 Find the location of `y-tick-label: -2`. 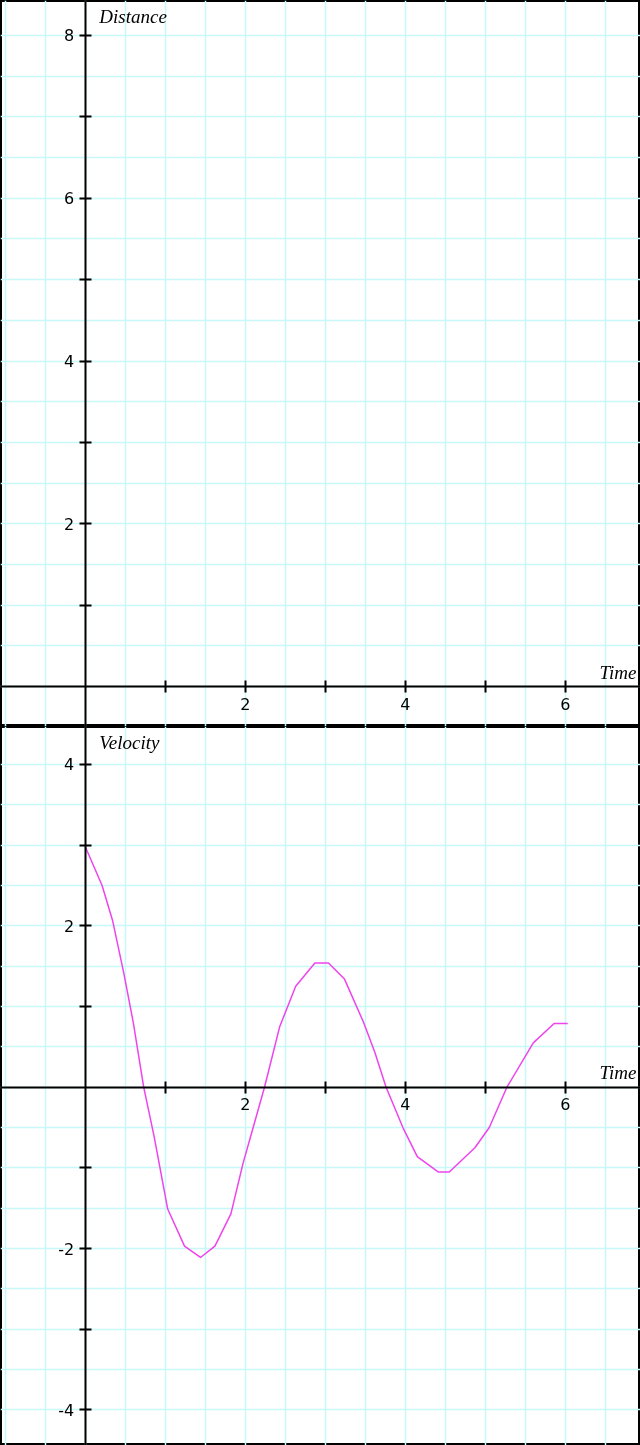

y-tick-label: -2 is located at coordinates (66, 1249).